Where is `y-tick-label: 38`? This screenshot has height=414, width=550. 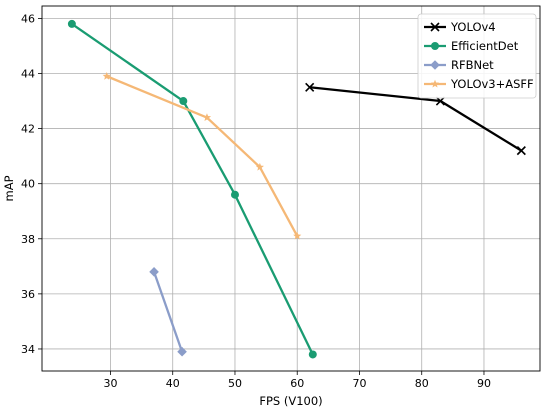 y-tick-label: 38 is located at coordinates (28, 239).